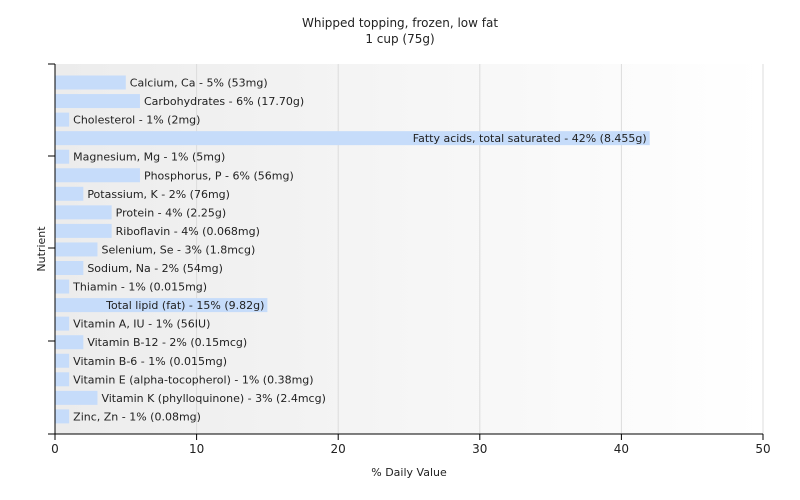 This screenshot has width=800, height=500. What do you see at coordinates (158, 194) in the screenshot?
I see `bar-label: Potassium, K - 2% (76mg)` at bounding box center [158, 194].